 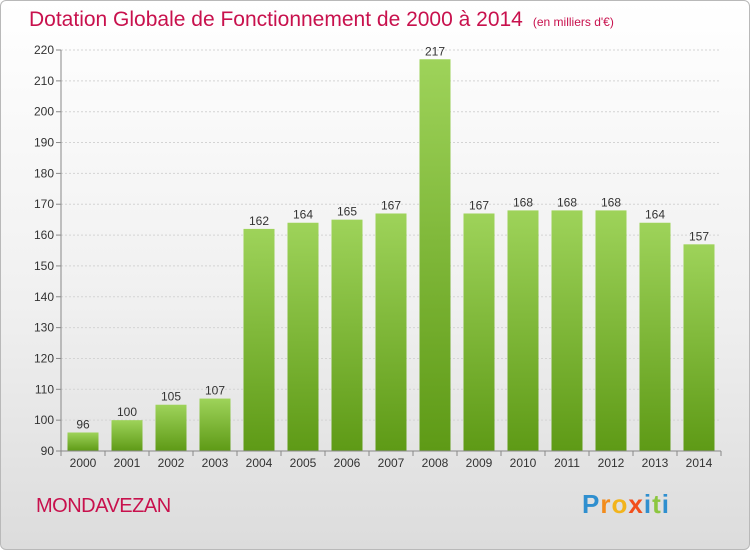 What do you see at coordinates (44, 358) in the screenshot?
I see `y-tick-label: 120` at bounding box center [44, 358].